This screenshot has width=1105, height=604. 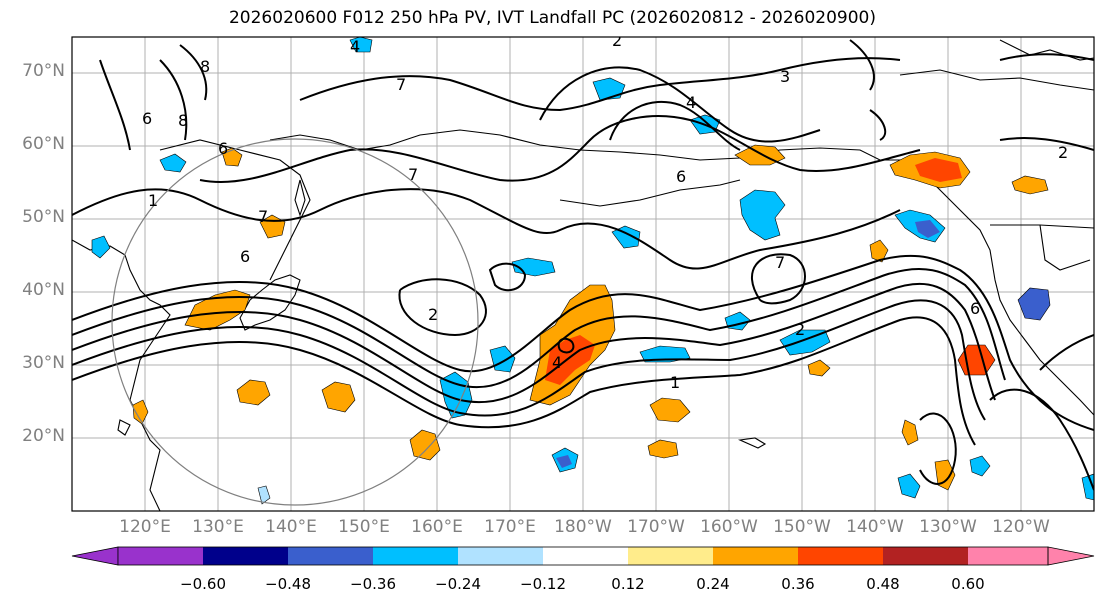 I want to click on lat-label: 70°N, so click(x=43, y=71).